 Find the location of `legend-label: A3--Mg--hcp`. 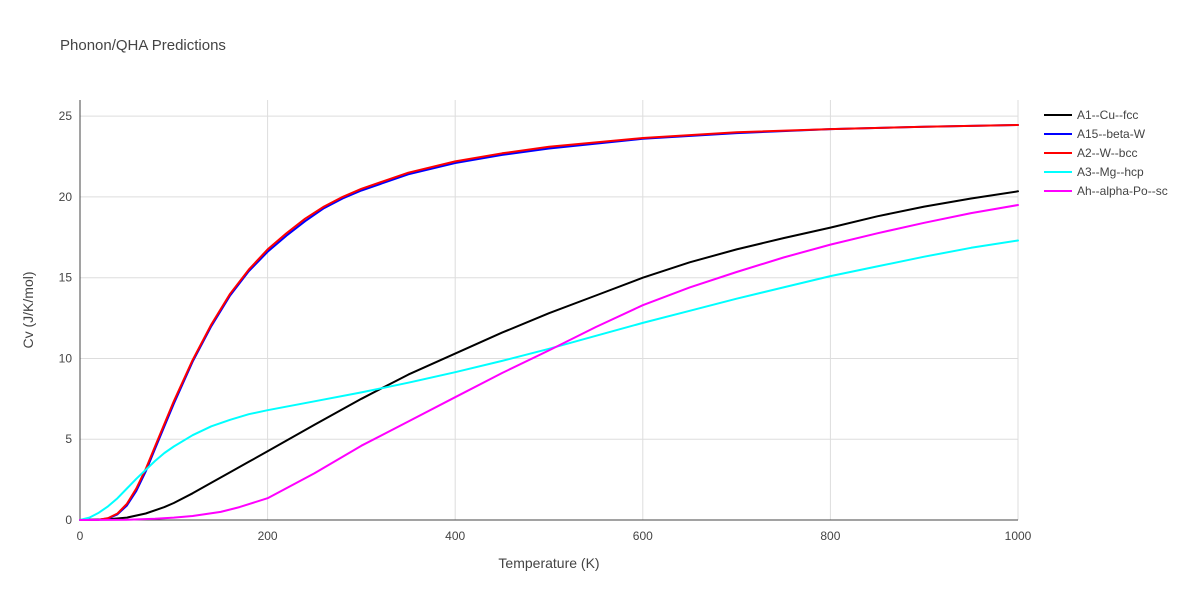

legend-label: A3--Mg--hcp is located at coordinates (1110, 172).